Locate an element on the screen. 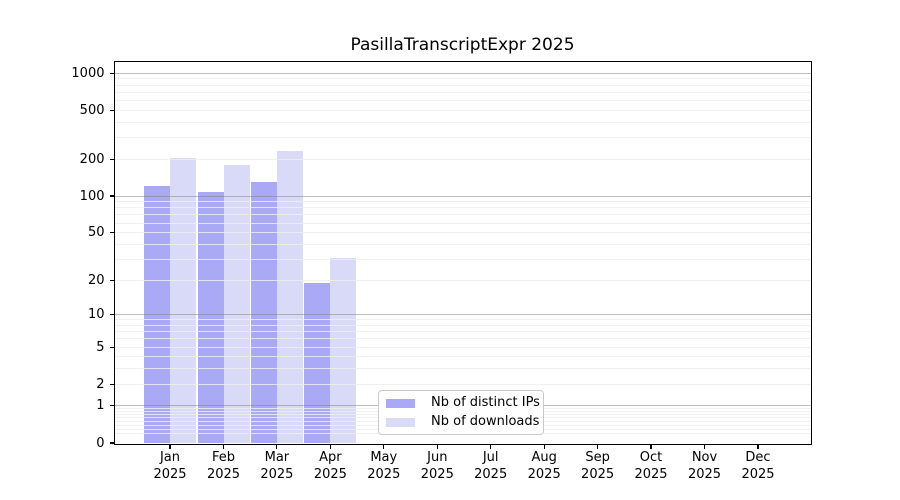 The width and height of the screenshot is (900, 500). y-tick-label-100: 100 is located at coordinates (92, 196).